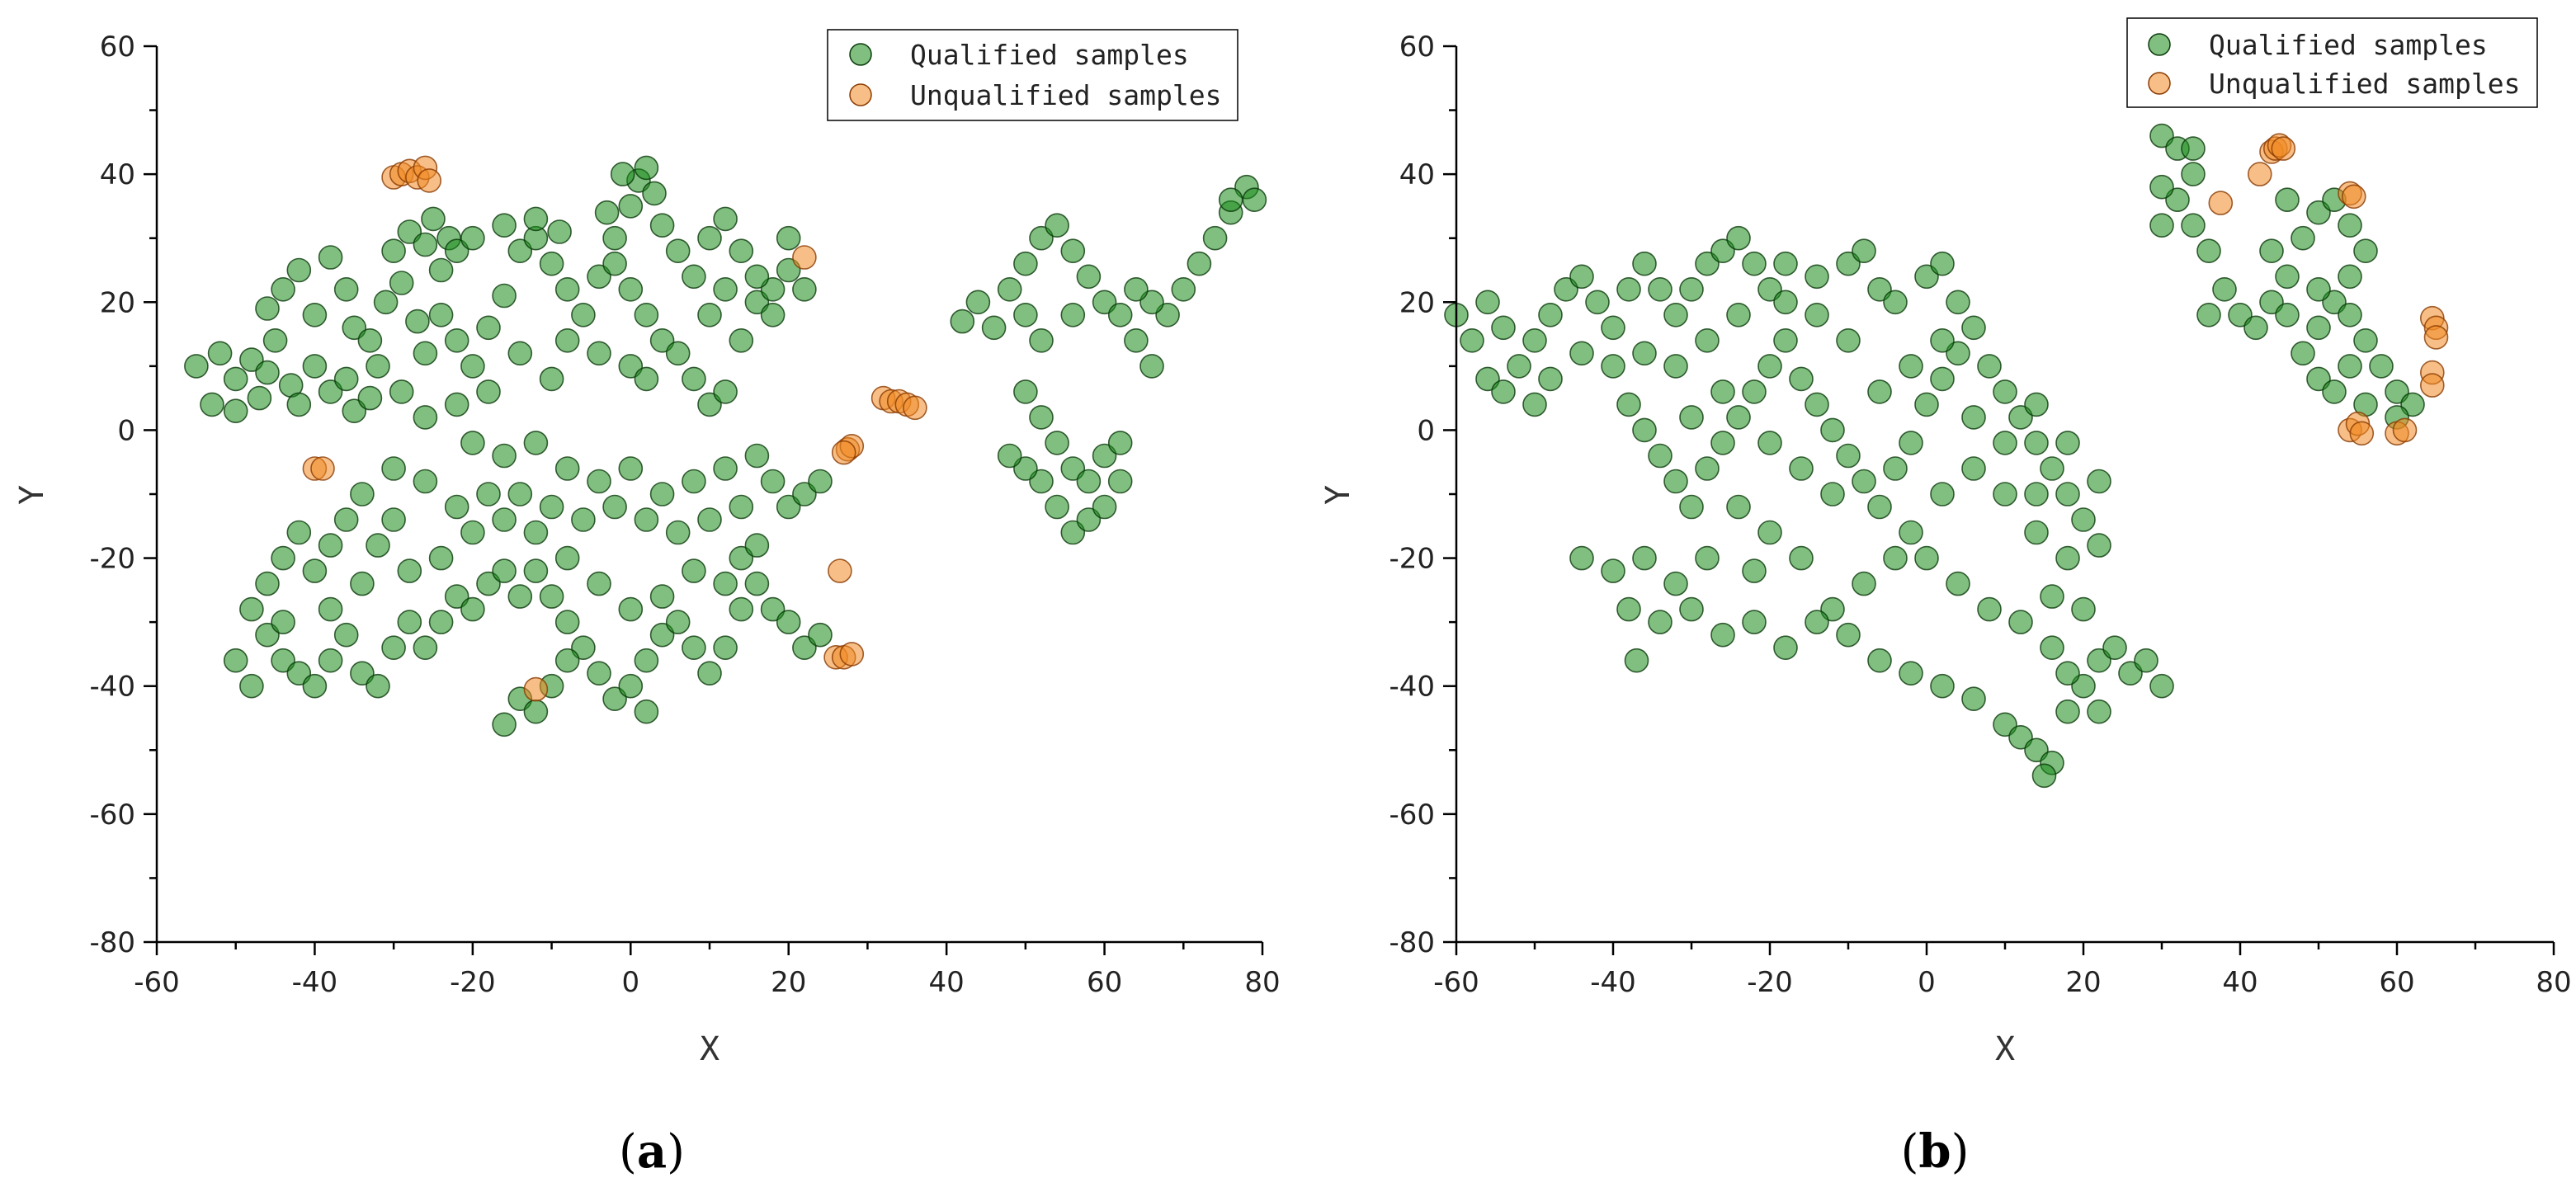  I want to click on y-axis-title: Y, so click(32, 495).